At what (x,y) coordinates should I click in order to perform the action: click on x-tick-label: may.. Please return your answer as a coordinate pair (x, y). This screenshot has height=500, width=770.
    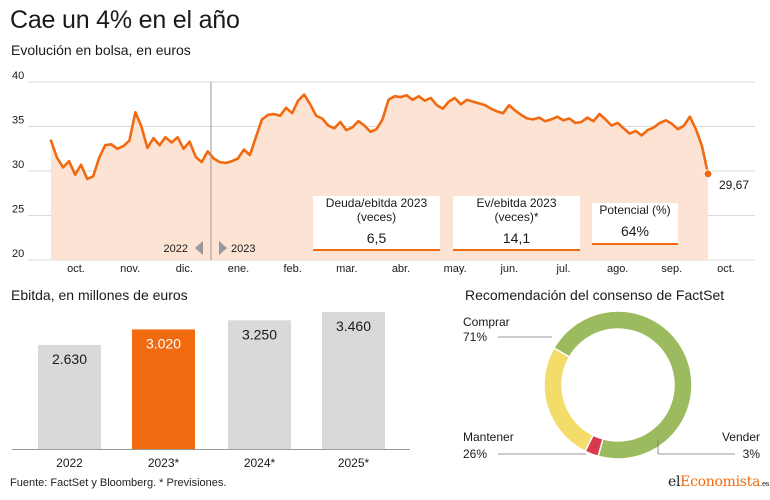
    Looking at the image, I should click on (455, 269).